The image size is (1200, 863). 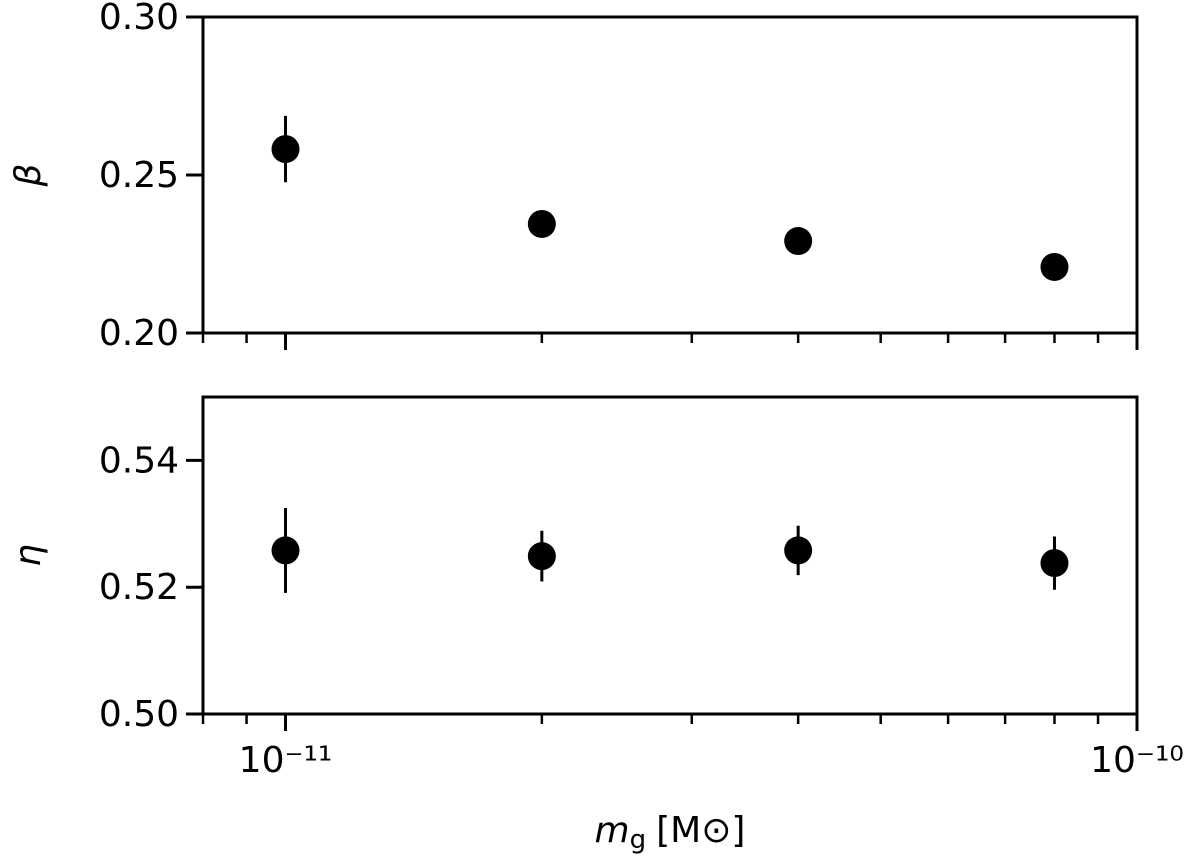 What do you see at coordinates (139, 333) in the screenshot?
I see `y-tick-label: 0.20` at bounding box center [139, 333].